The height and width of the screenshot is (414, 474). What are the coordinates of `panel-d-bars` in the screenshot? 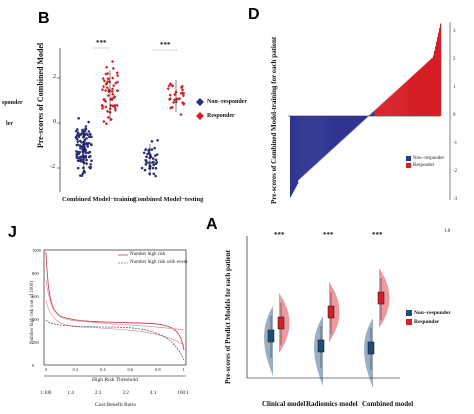 It's located at (366, 110).